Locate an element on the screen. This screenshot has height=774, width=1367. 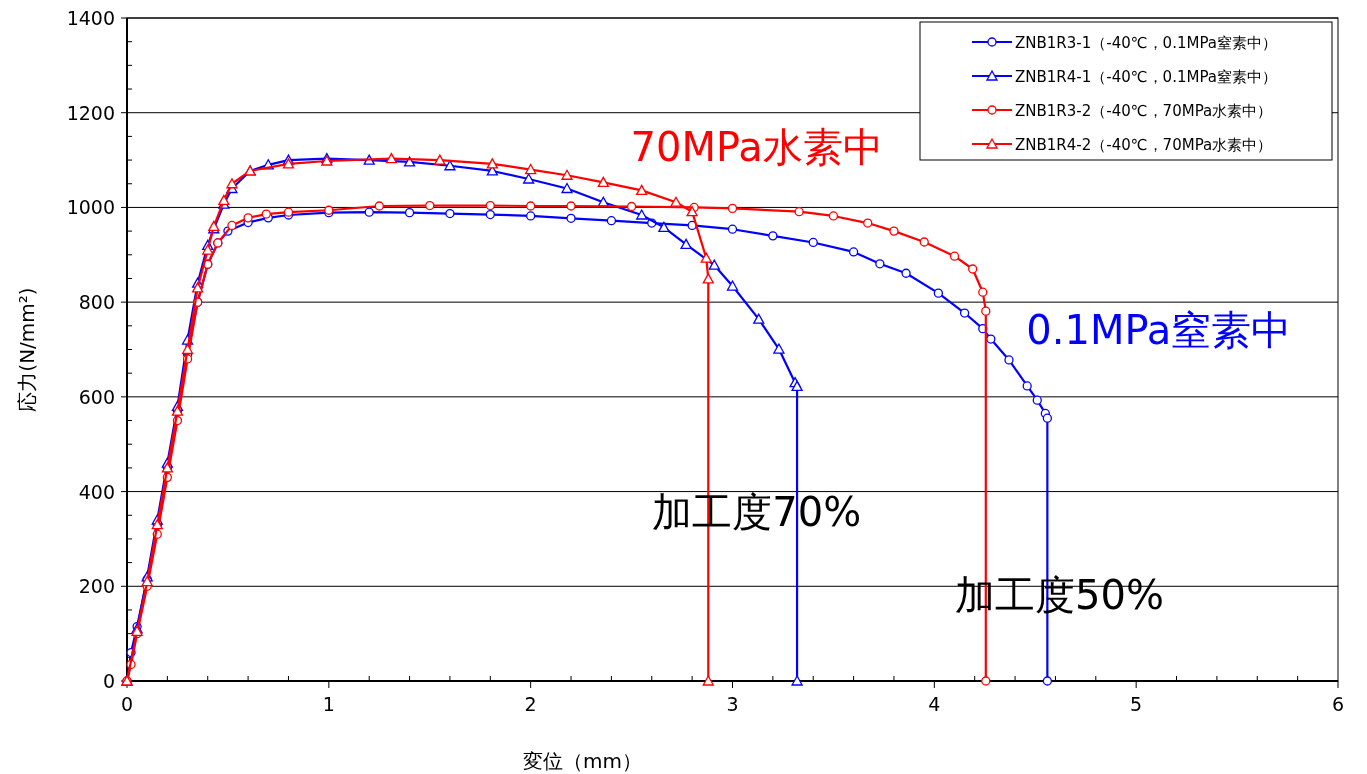
annotation: 0.1MPa窒素中 is located at coordinates (1159, 329).